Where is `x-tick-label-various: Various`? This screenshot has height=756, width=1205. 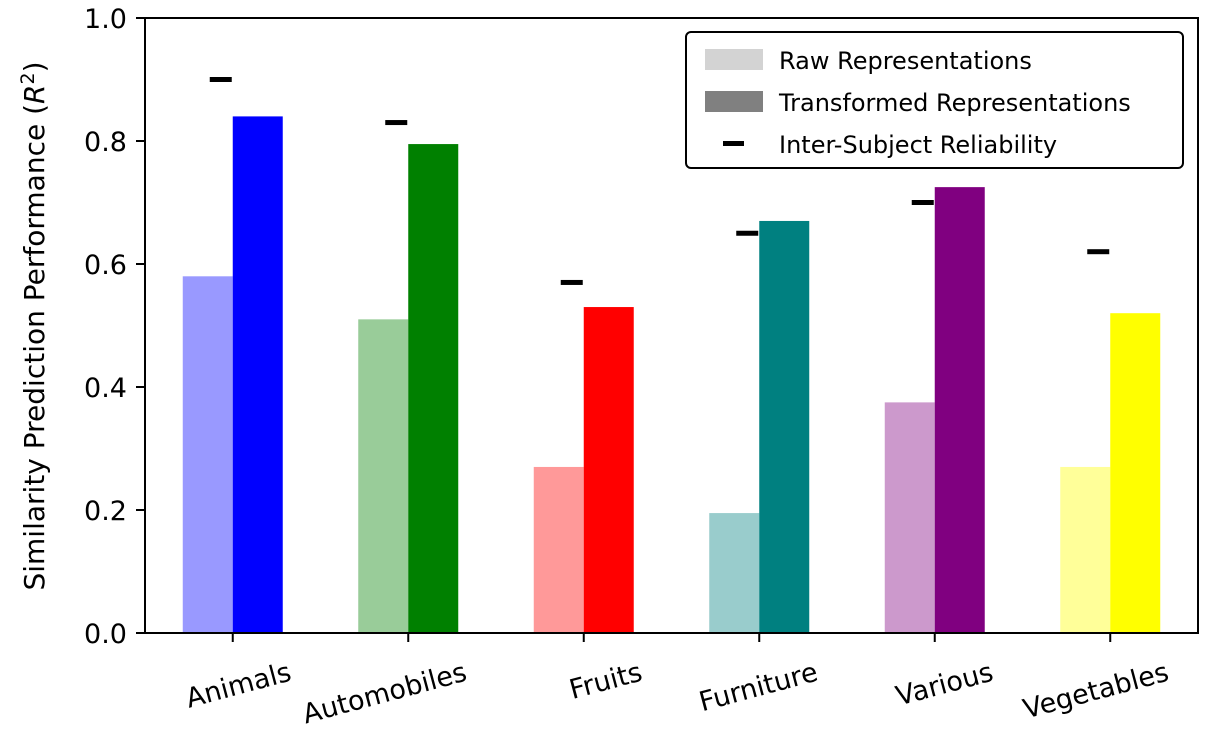
x-tick-label-various: Various is located at coordinates (945, 685).